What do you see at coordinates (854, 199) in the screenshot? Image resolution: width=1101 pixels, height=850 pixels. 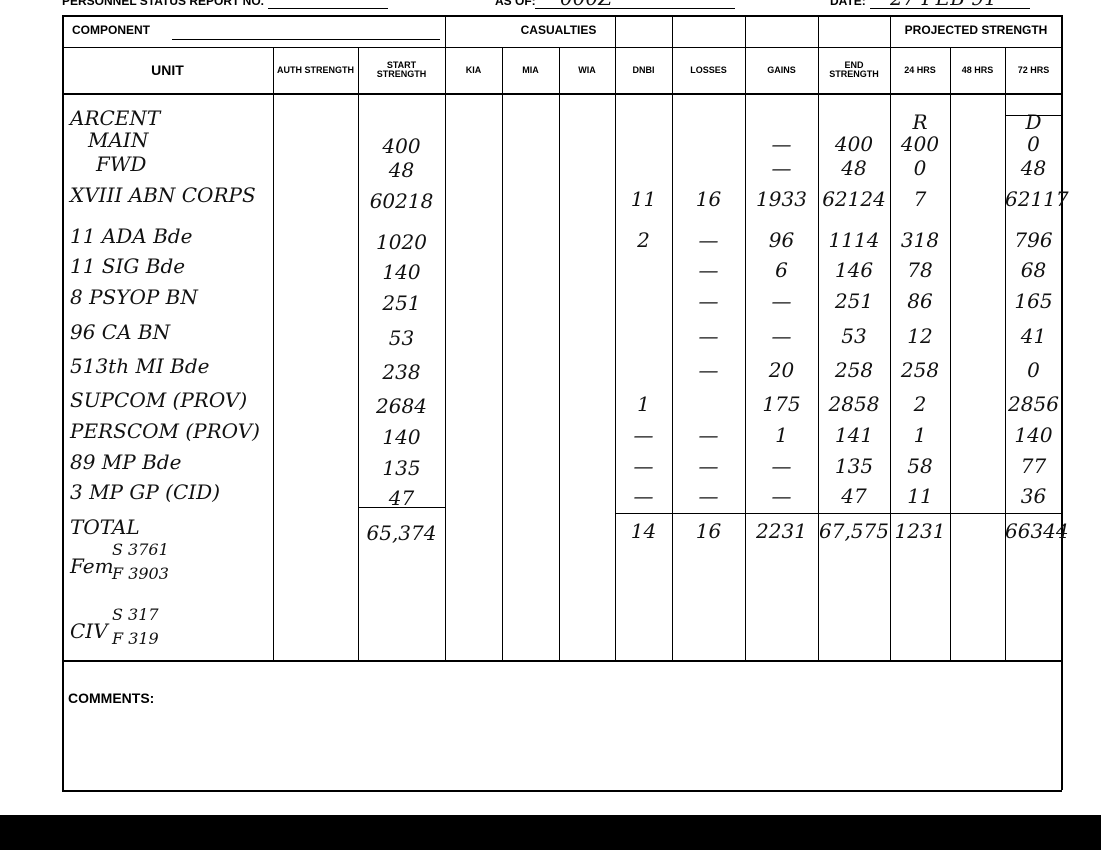 I see `cell-value: 62124` at bounding box center [854, 199].